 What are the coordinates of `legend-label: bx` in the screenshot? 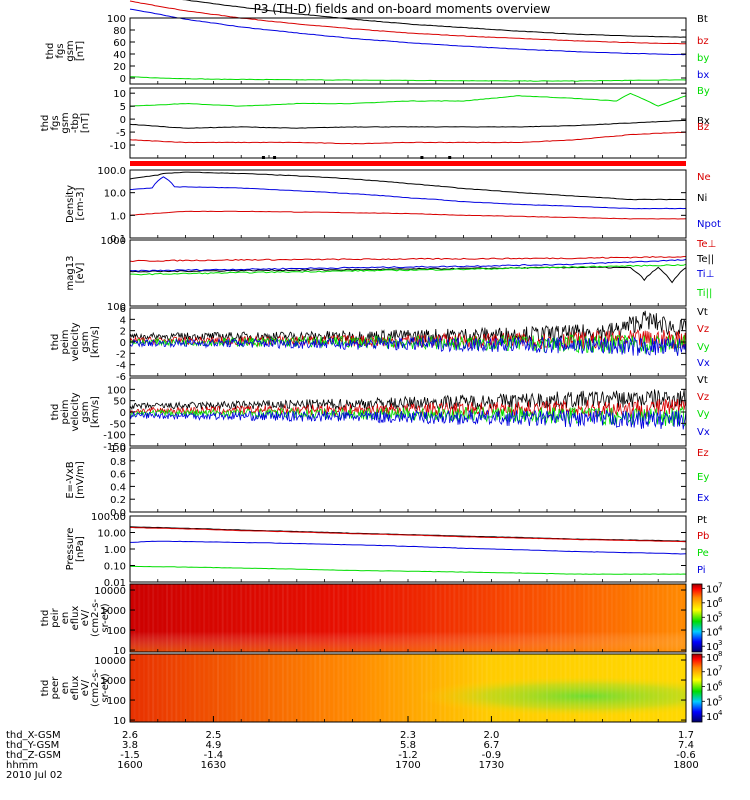 It's located at (703, 75).